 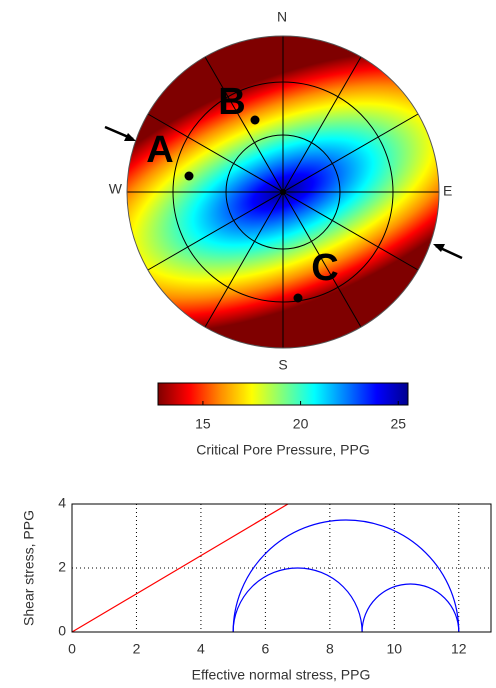 I want to click on colorbar-label: Critical Pore Pressure, PPG, so click(x=283, y=450).